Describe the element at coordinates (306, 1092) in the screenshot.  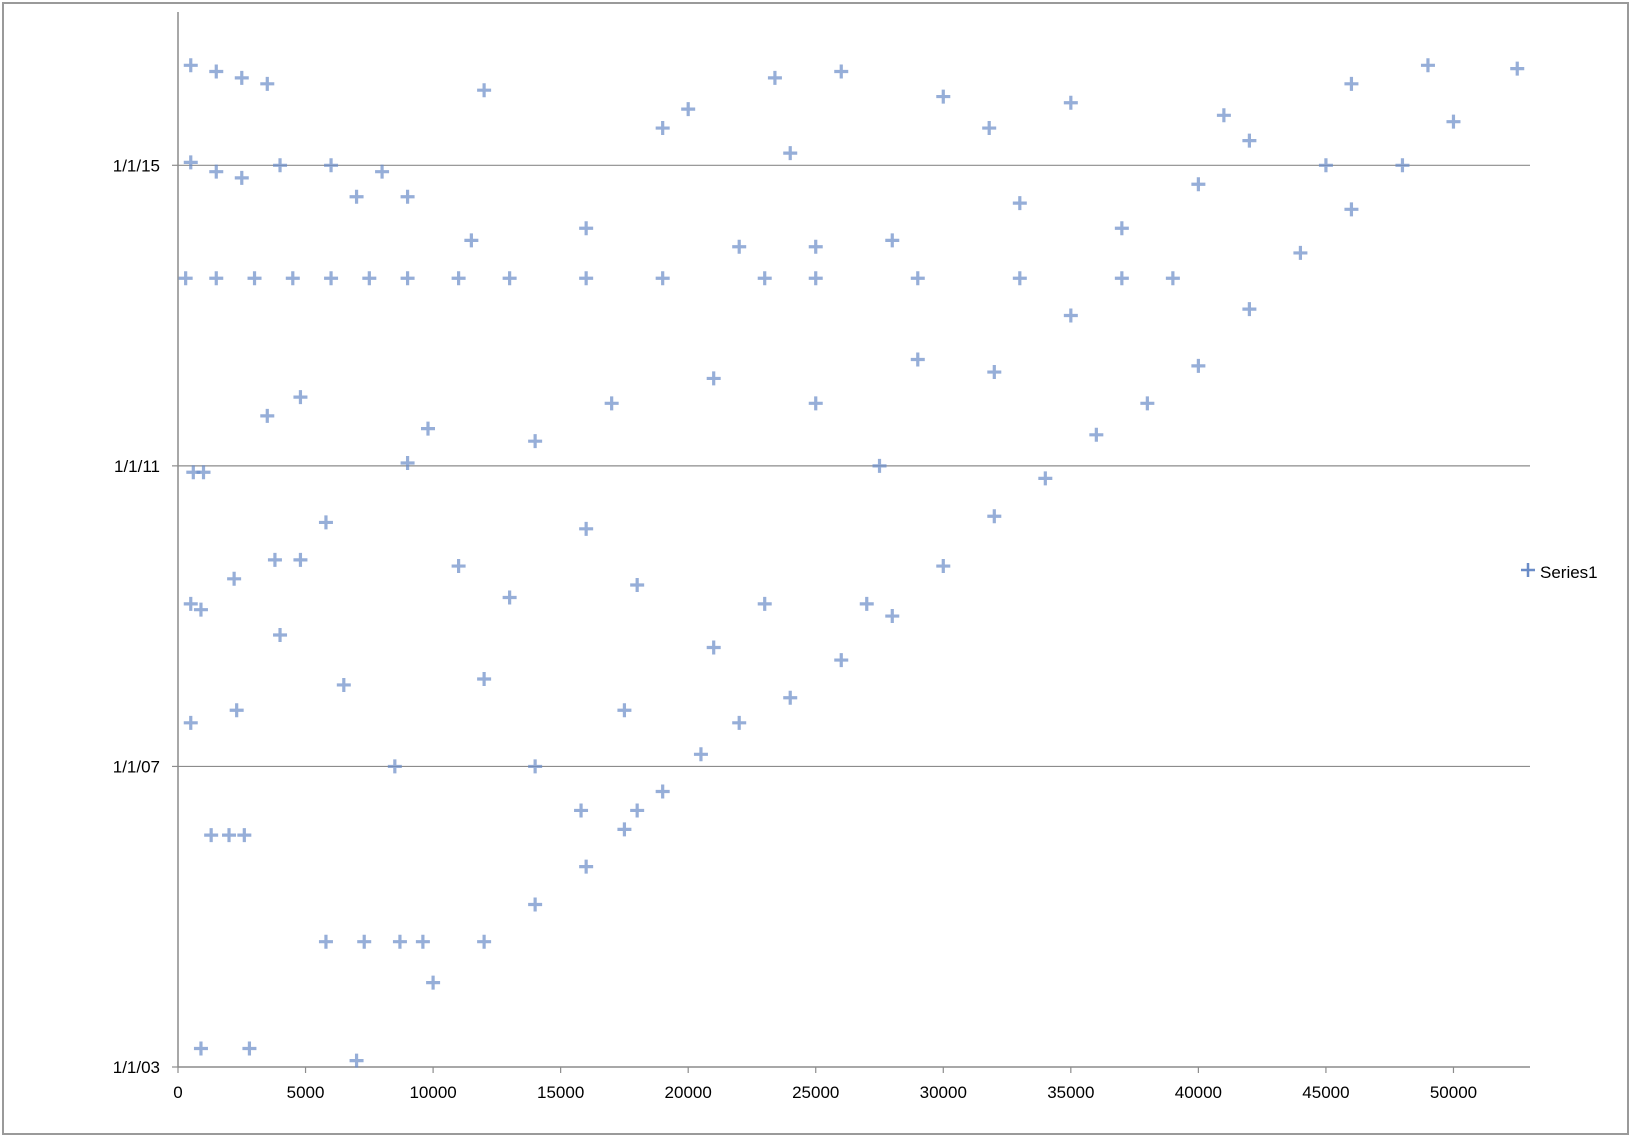
I see `x-tick-label: 5000` at that location.